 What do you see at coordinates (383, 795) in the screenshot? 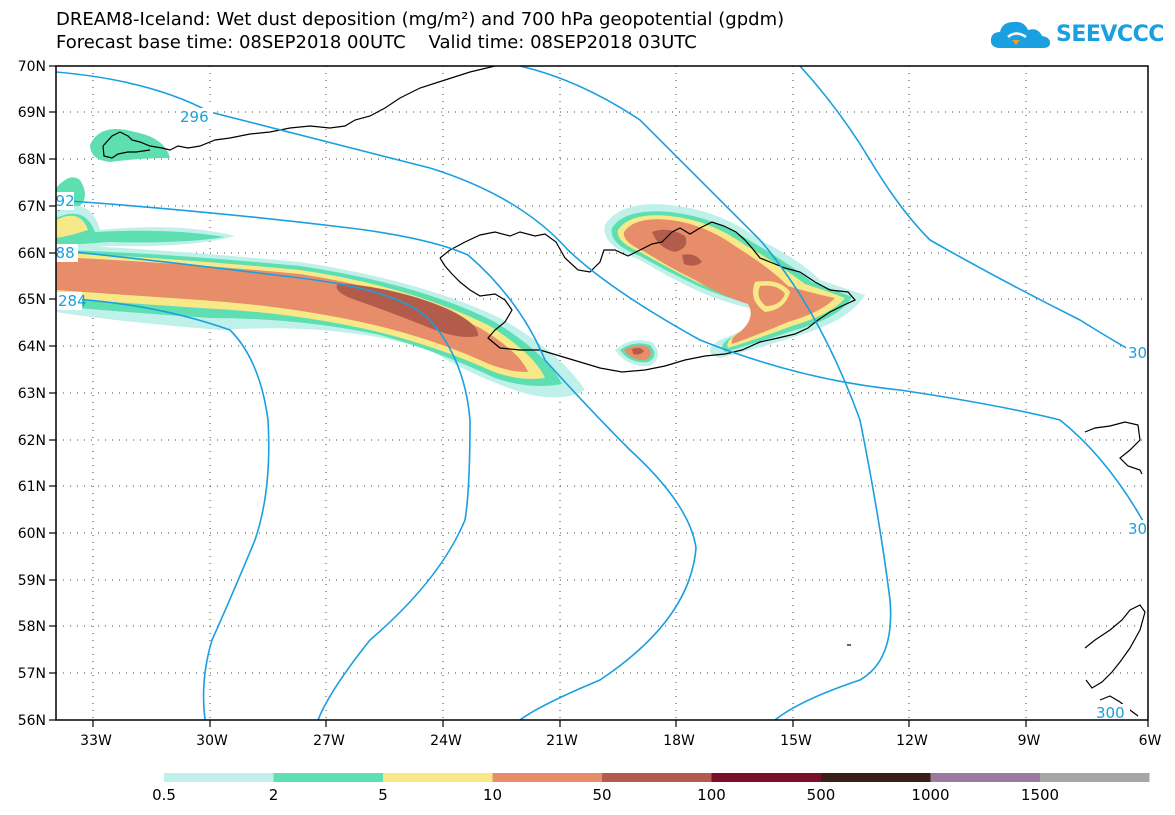
I see `legend-label: 5` at bounding box center [383, 795].